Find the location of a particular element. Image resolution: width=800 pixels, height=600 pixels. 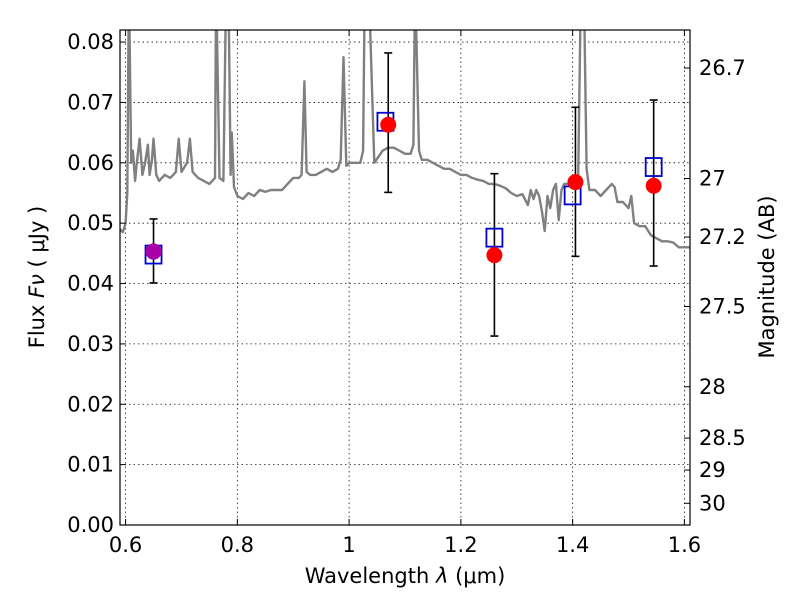

right-tick-label: 28 is located at coordinates (712, 387).